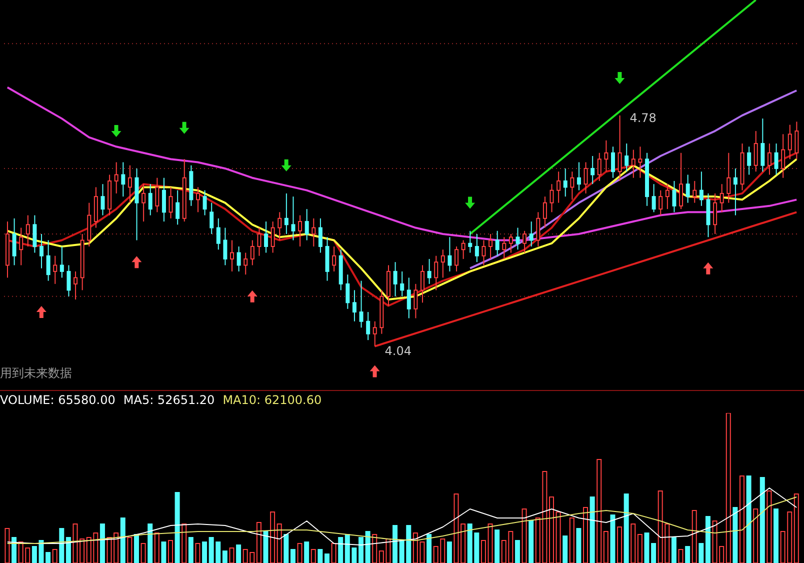 This screenshot has height=563, width=804. Describe the element at coordinates (643, 118) in the screenshot. I see `annotation: 4.78` at that location.